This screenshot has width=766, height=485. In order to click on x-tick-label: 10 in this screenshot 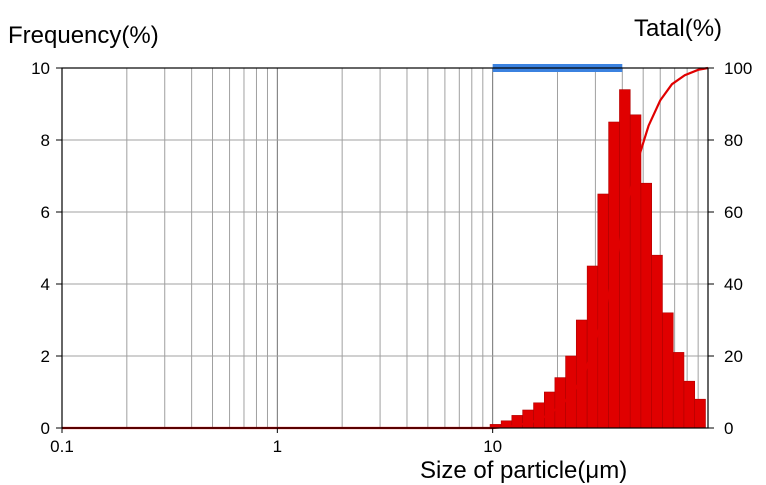, I will do `click(492, 446)`.